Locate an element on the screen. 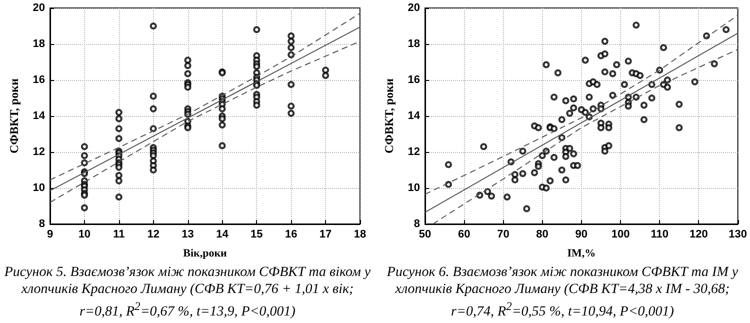 The width and height of the screenshot is (750, 323). x-tick-label: 15 is located at coordinates (256, 234).